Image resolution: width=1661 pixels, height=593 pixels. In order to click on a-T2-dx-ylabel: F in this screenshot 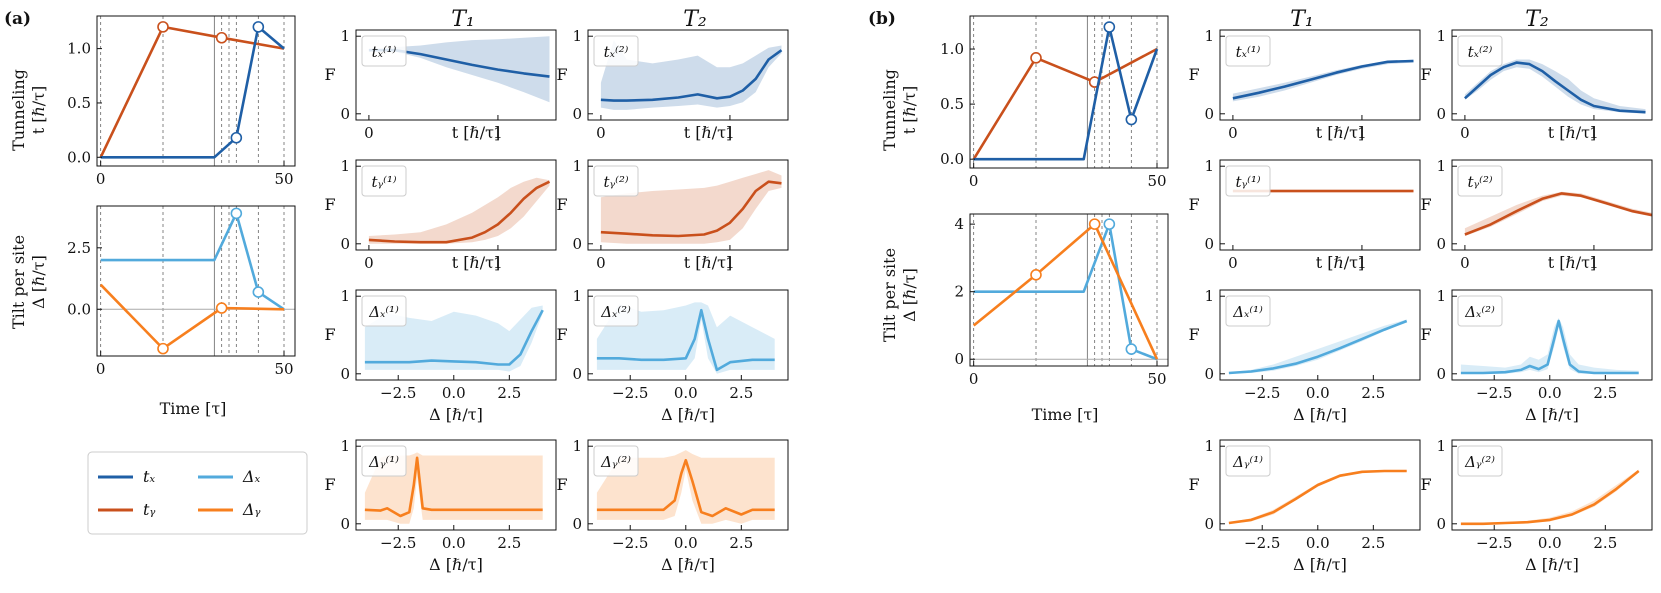, I will do `click(561, 334)`.